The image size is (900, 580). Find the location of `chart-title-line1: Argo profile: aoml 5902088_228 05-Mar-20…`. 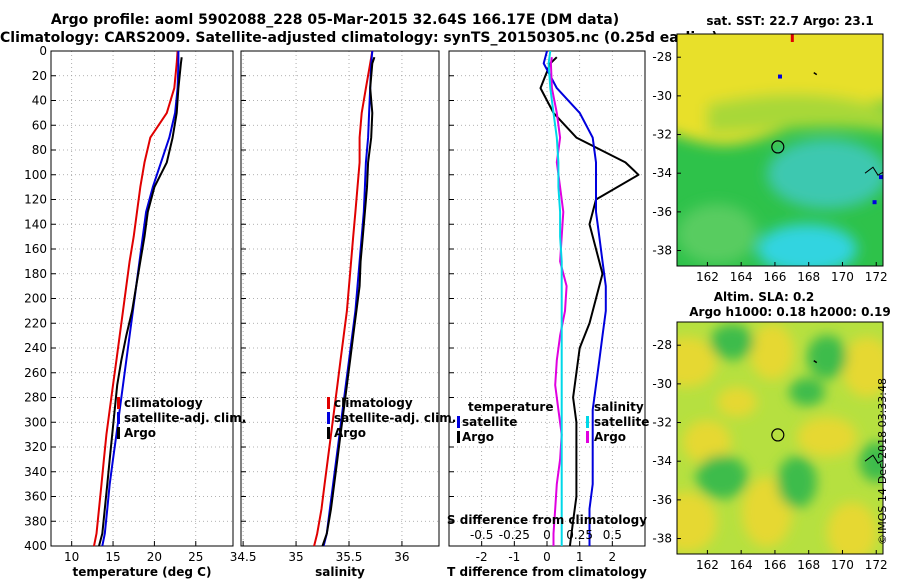

chart-title-line1: Argo profile: aoml 5902088_228 05-Mar-20… is located at coordinates (335, 20).